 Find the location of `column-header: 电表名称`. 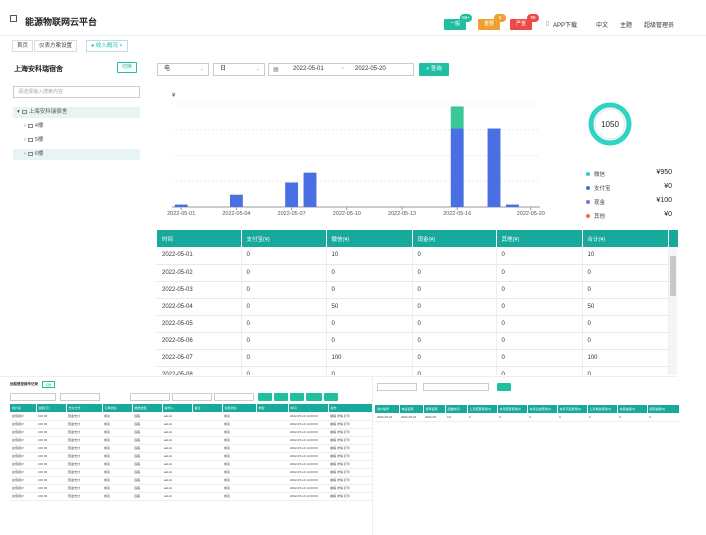

column-header: 电表名称 is located at coordinates (411, 409).